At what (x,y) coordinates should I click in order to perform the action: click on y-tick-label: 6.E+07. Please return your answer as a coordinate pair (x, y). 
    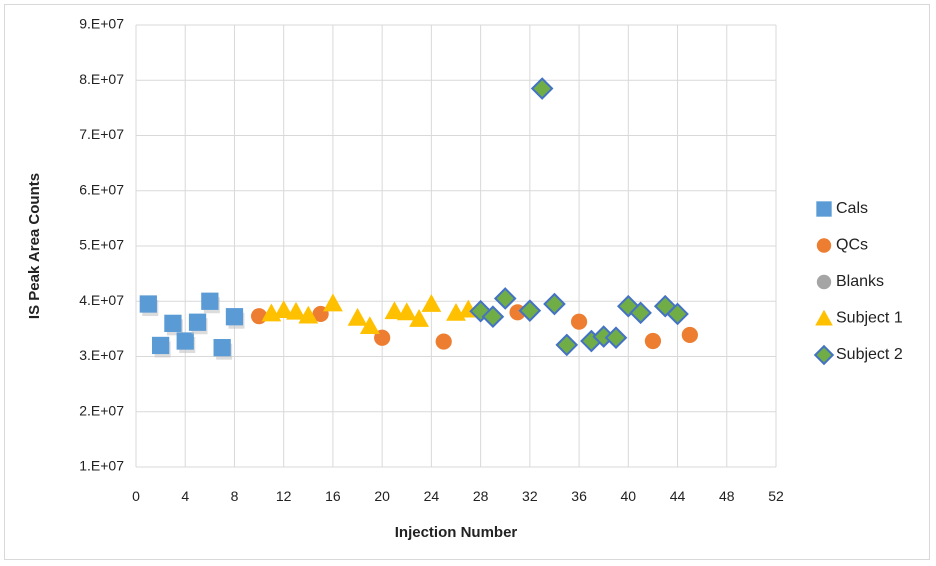
    Looking at the image, I should click on (101, 189).